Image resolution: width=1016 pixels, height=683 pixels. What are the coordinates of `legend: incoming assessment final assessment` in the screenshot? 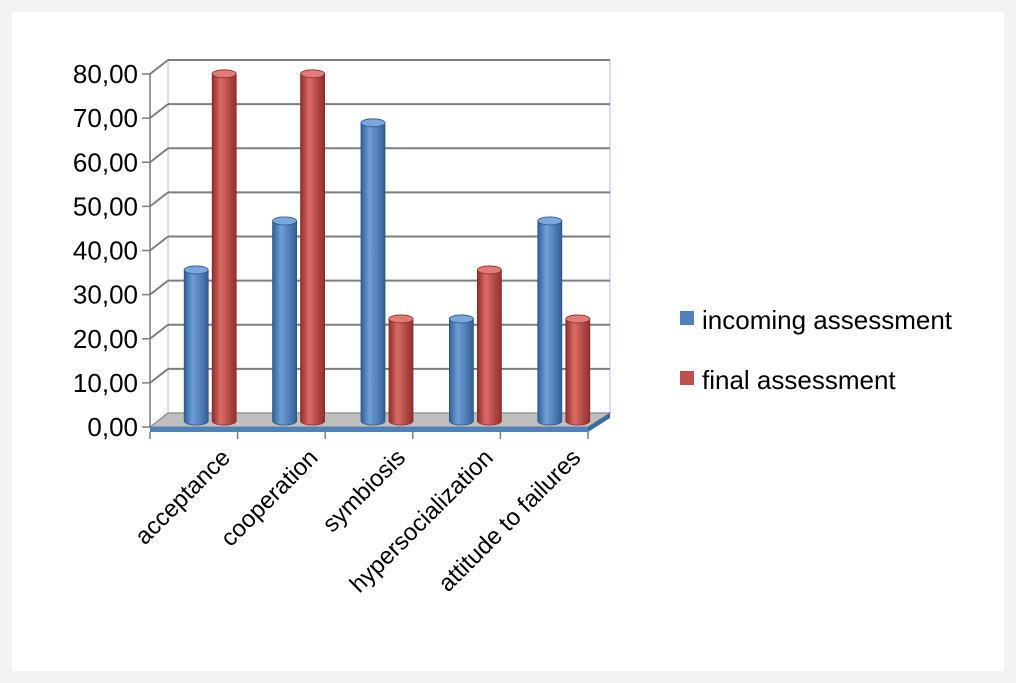 It's located at (816, 350).